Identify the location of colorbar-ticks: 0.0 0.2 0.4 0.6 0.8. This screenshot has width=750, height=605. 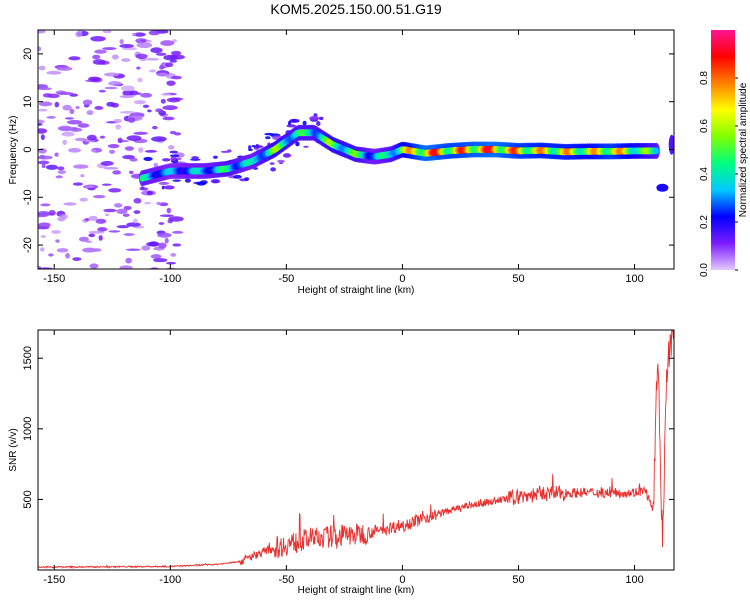
(718, 174).